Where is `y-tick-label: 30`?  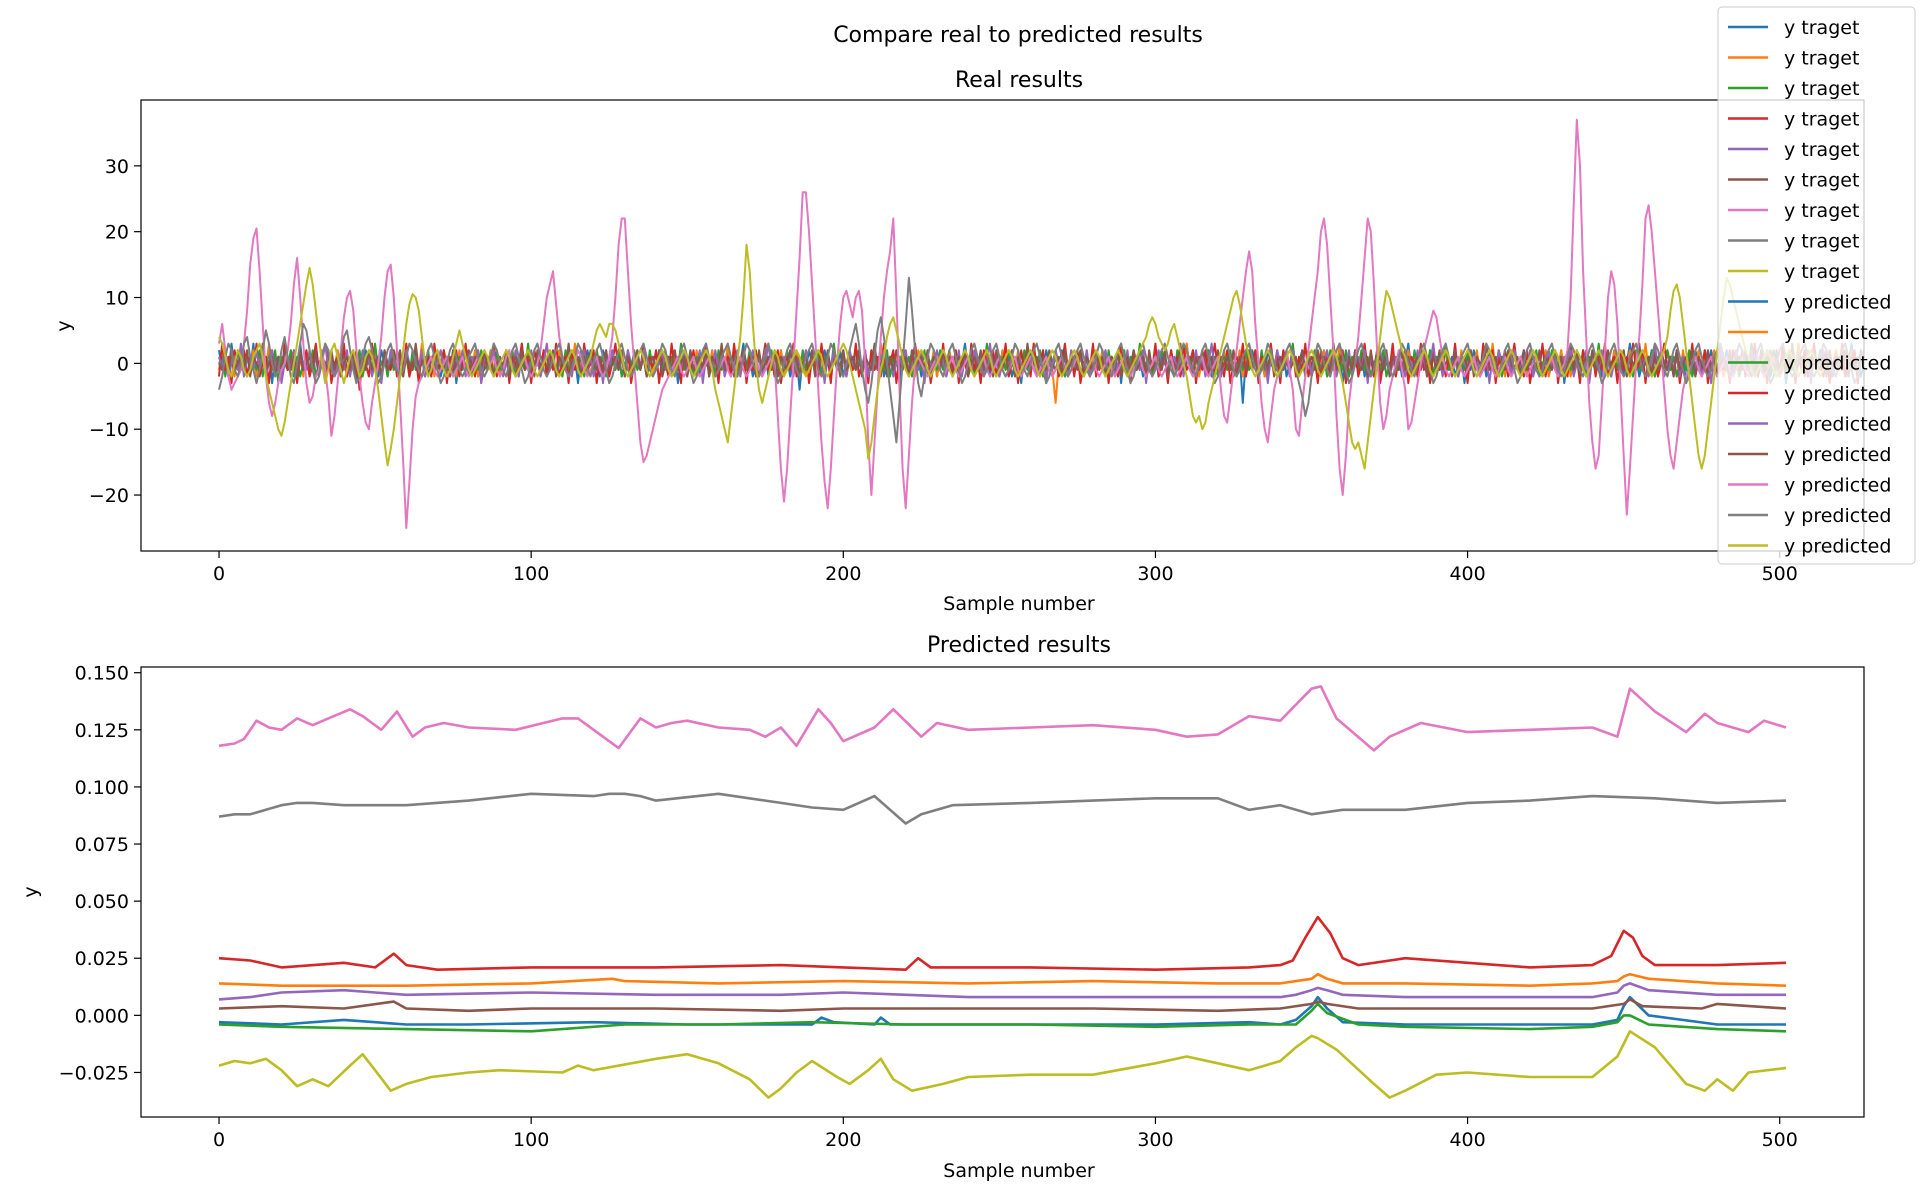 y-tick-label: 30 is located at coordinates (117, 167).